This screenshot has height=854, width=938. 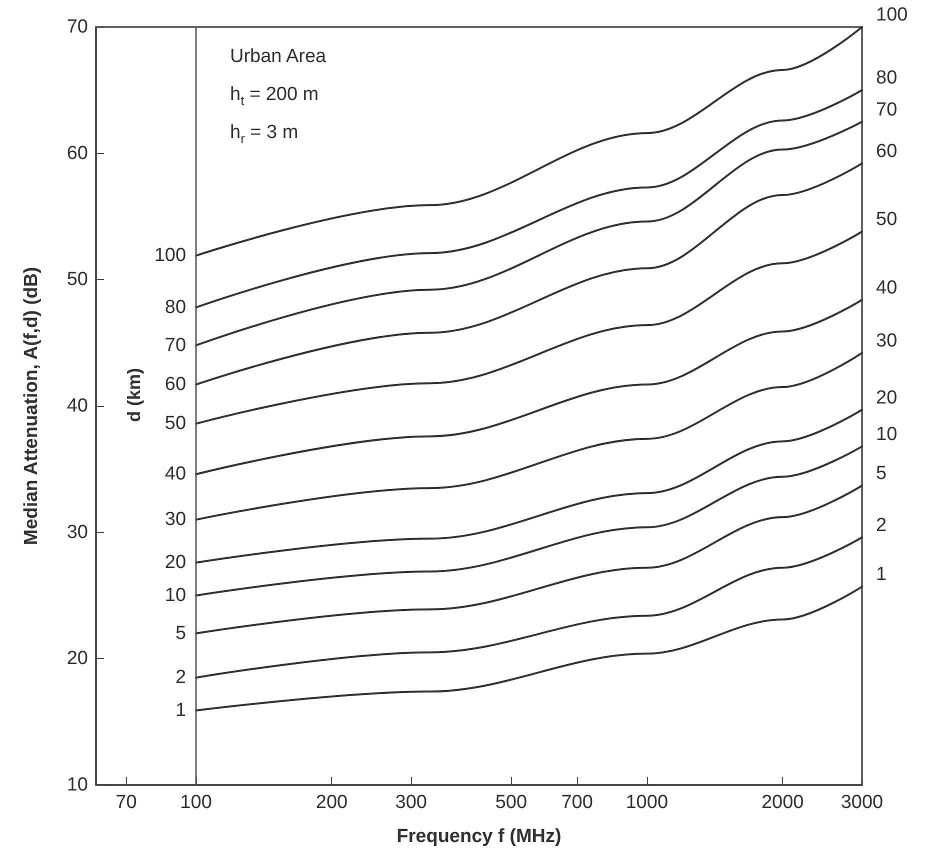 I want to click on x-tick-label: 200, so click(x=332, y=802).